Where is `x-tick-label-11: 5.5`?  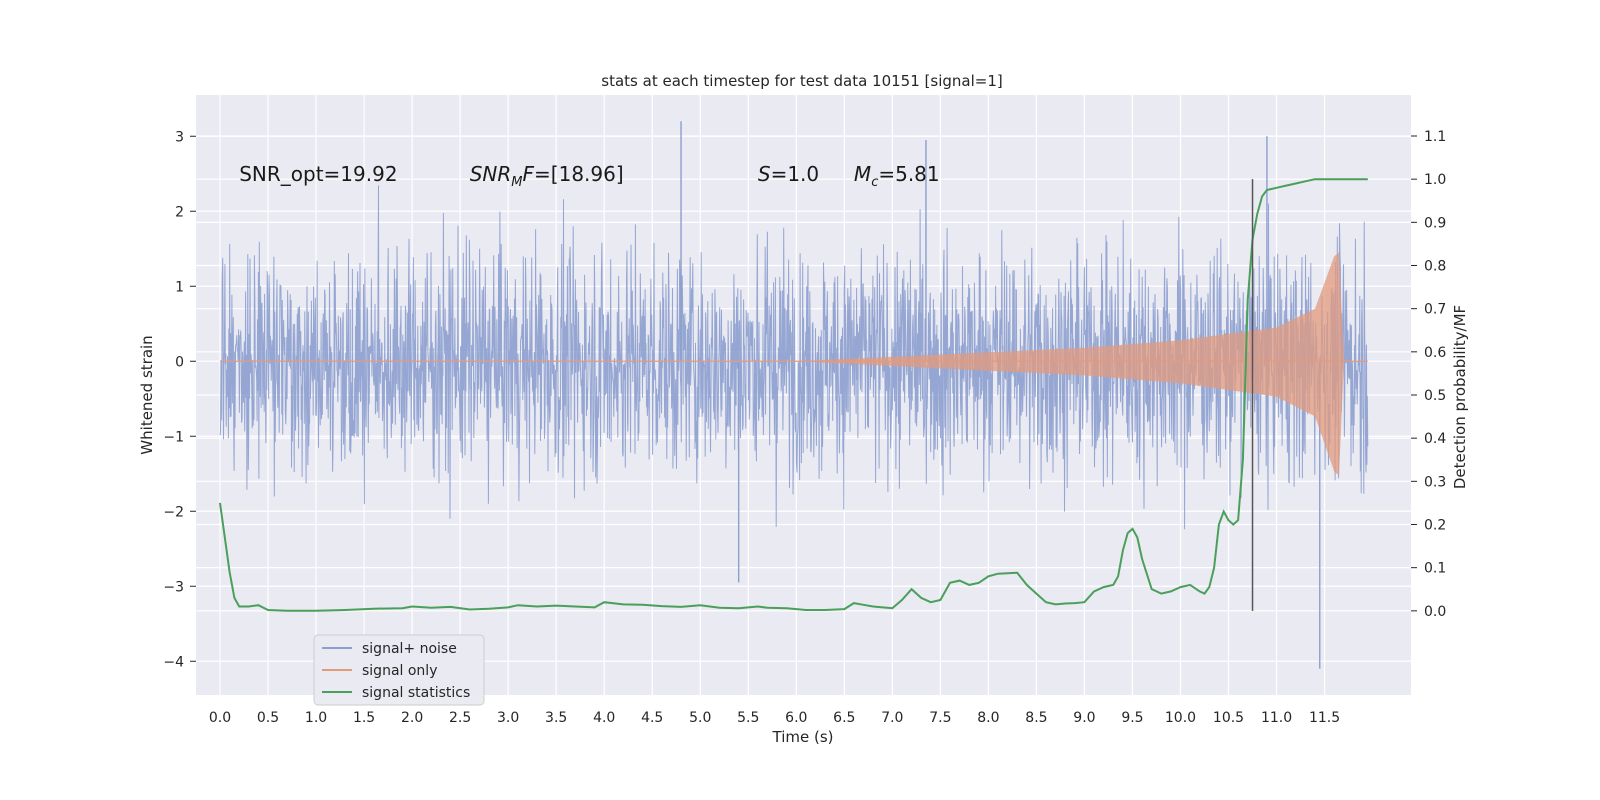 x-tick-label-11: 5.5 is located at coordinates (748, 718).